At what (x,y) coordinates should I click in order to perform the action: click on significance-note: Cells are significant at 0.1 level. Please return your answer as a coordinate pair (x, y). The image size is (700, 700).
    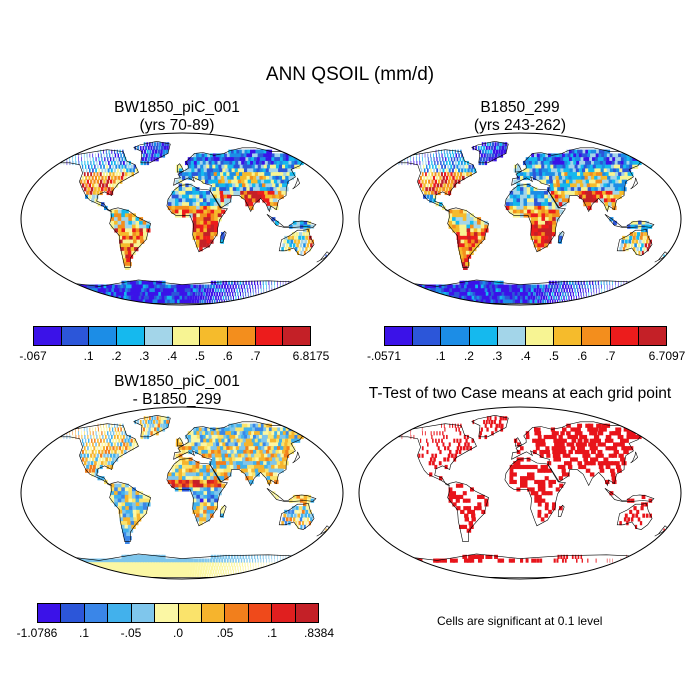
    Looking at the image, I should click on (520, 621).